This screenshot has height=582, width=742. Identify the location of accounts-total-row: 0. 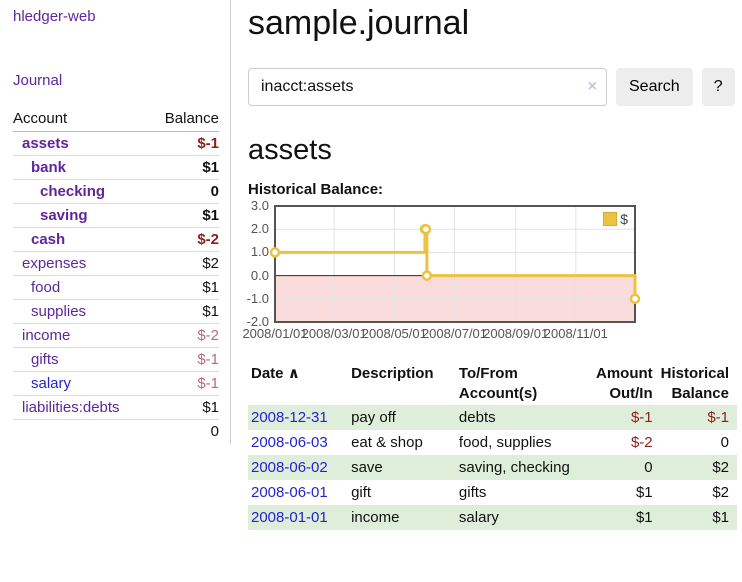
(116, 431).